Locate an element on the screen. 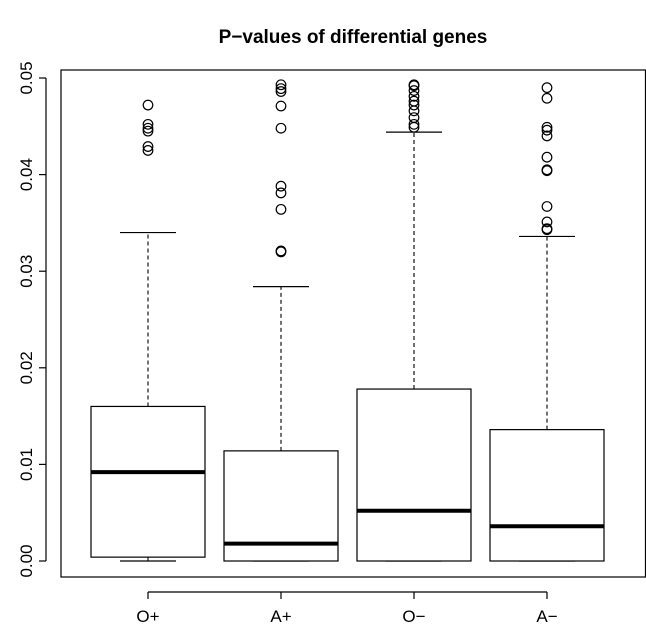 The image size is (646, 637). box-O+ is located at coordinates (148, 481).